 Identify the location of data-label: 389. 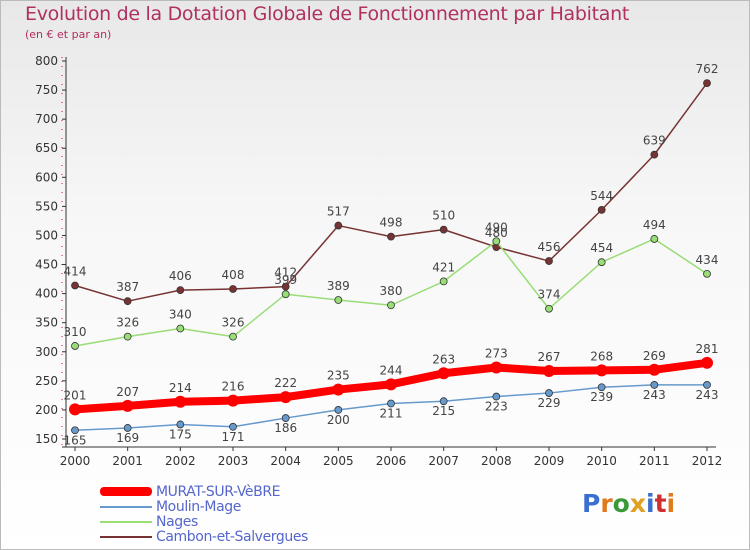
(338, 286).